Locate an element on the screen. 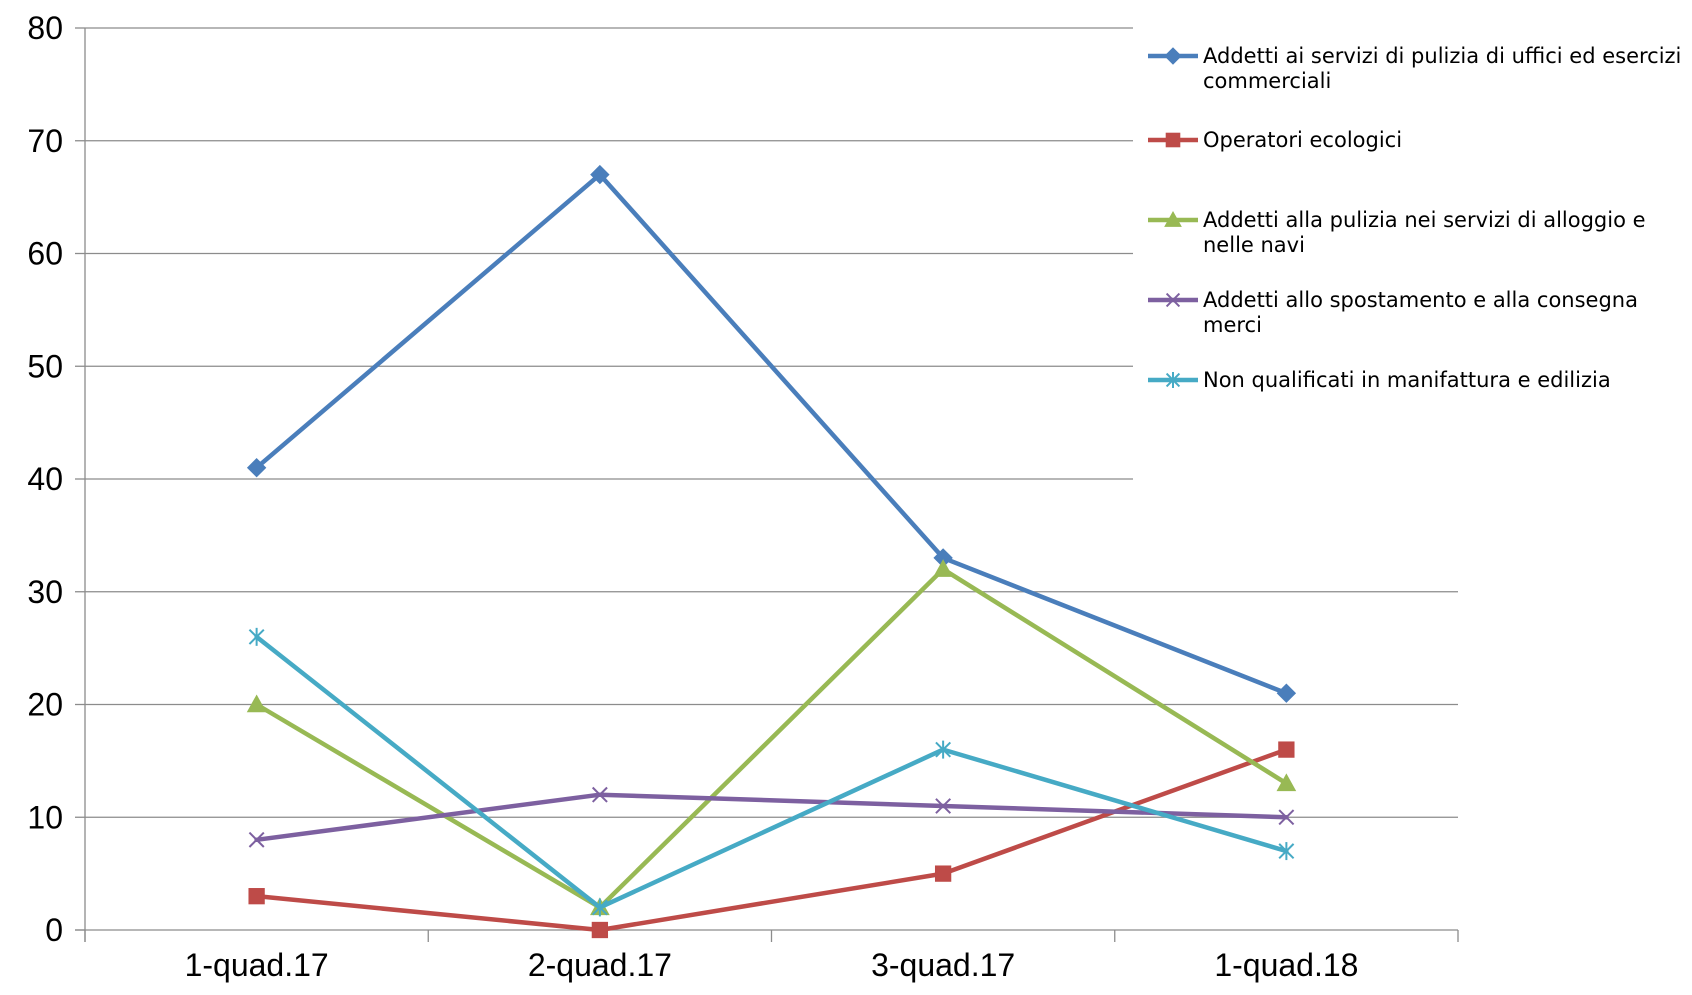 Image resolution: width=1692 pixels, height=995 pixels. x-tick-label: 2-quad.17 is located at coordinates (600, 965).